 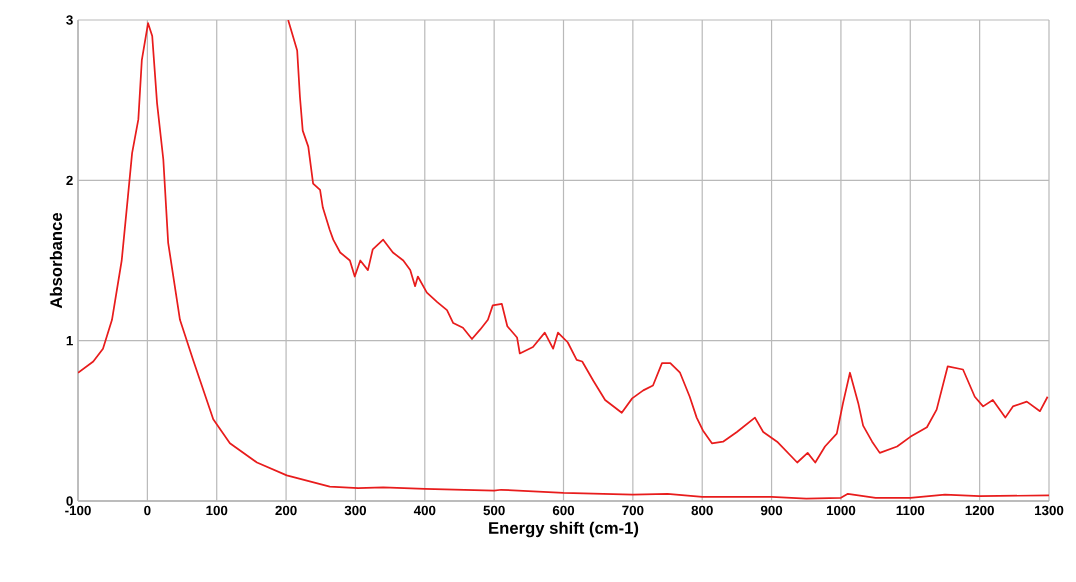 What do you see at coordinates (494, 510) in the screenshot?
I see `x-tick-label: 500` at bounding box center [494, 510].